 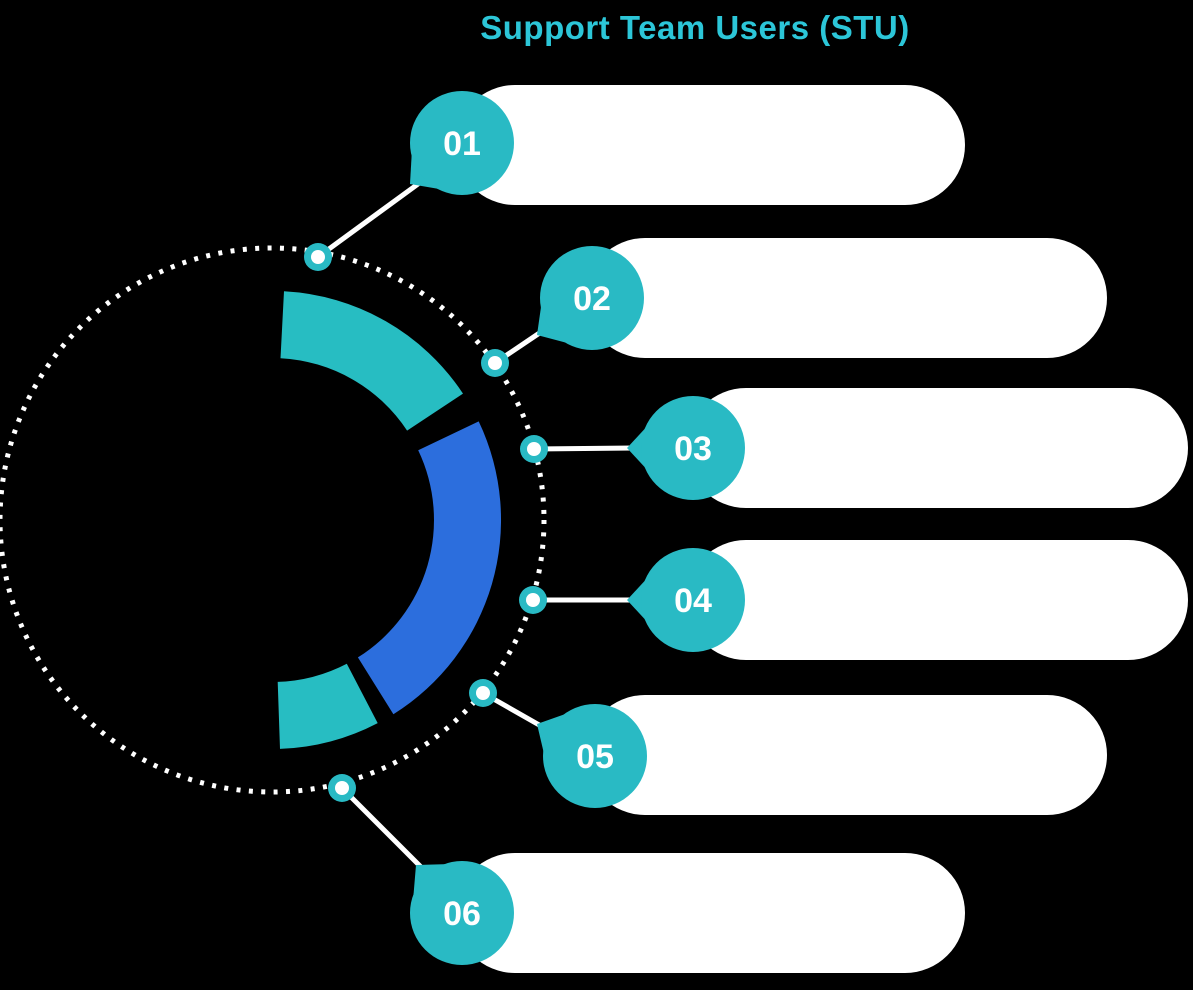 What do you see at coordinates (429, 568) in the screenshot?
I see `ring-segment-middle` at bounding box center [429, 568].